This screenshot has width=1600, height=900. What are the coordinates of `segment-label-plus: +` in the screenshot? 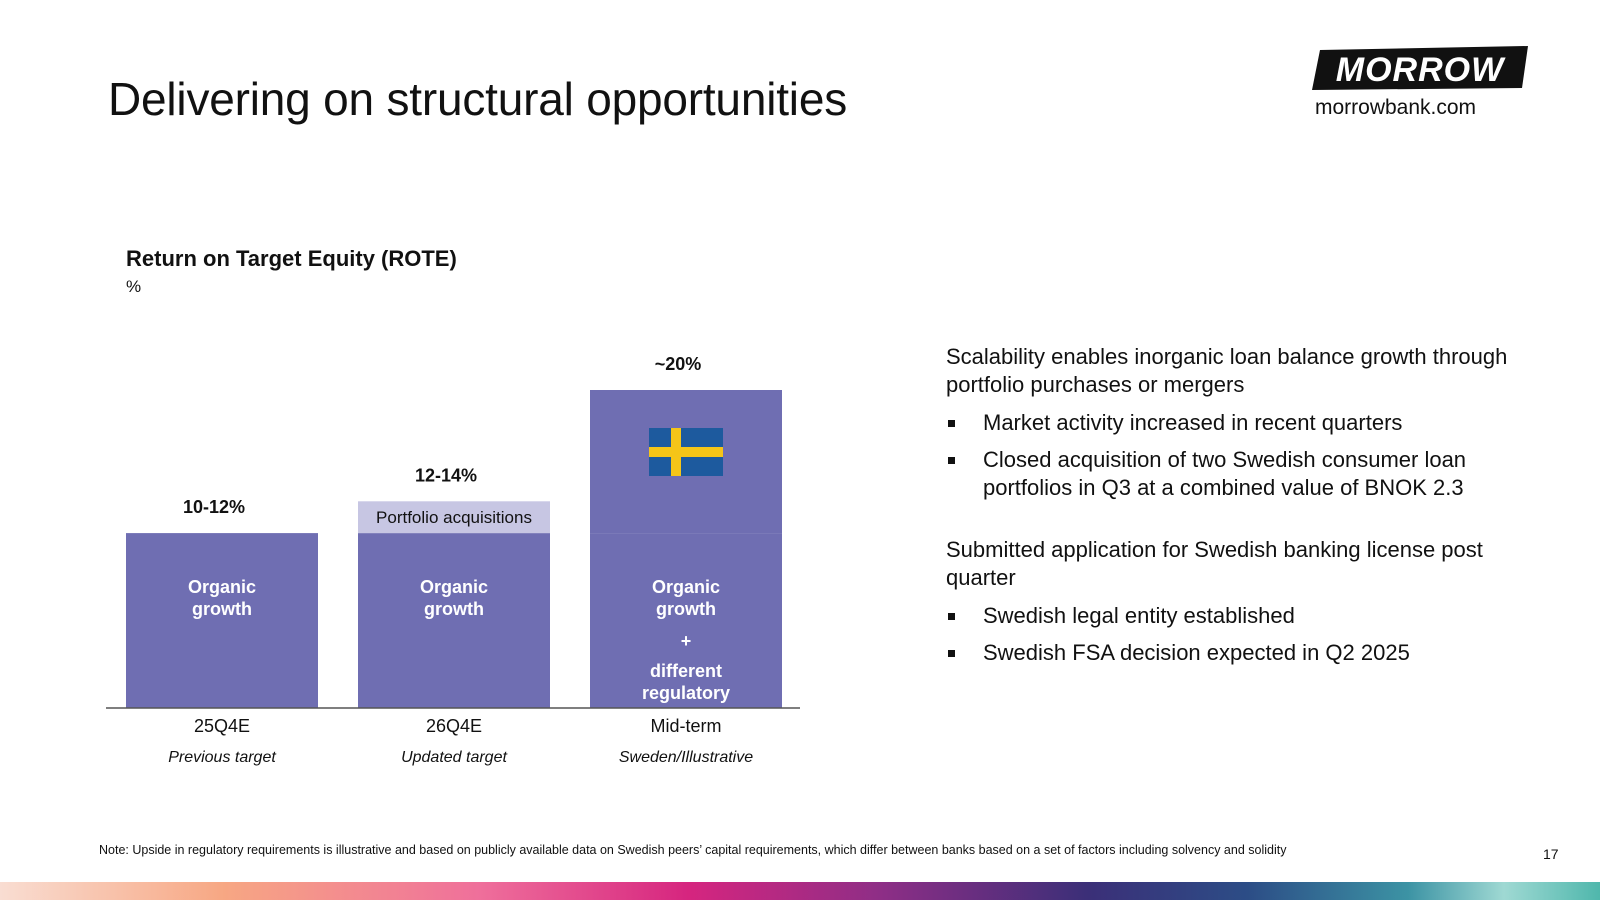 It's located at (686, 641).